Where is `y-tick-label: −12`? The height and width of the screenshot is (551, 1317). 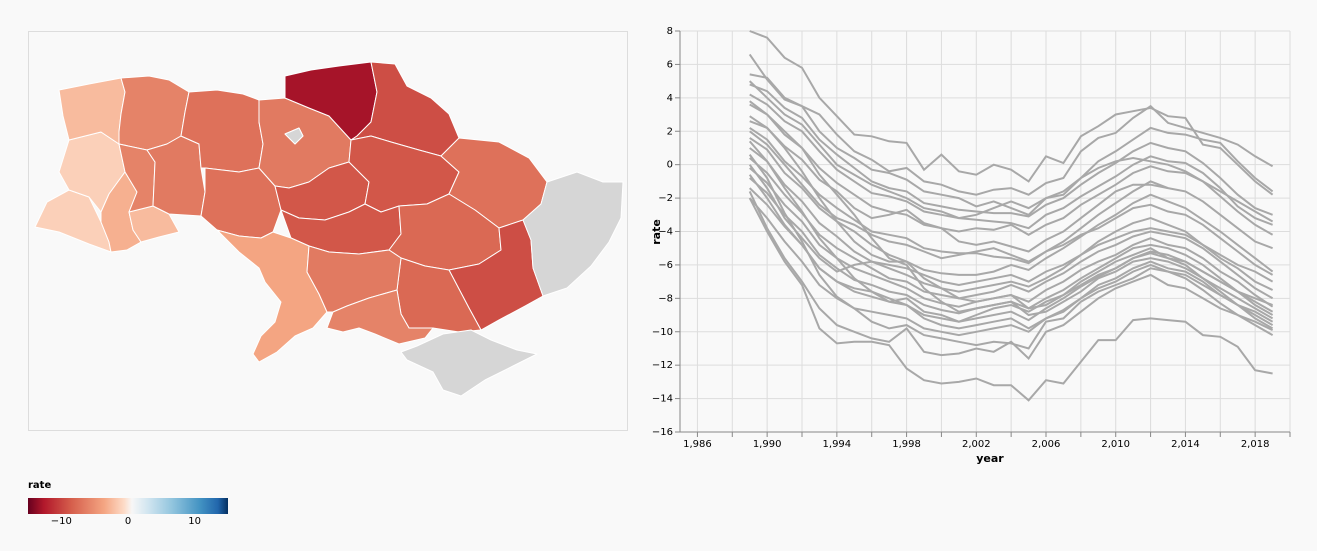 y-tick-label: −12 is located at coordinates (662, 365).